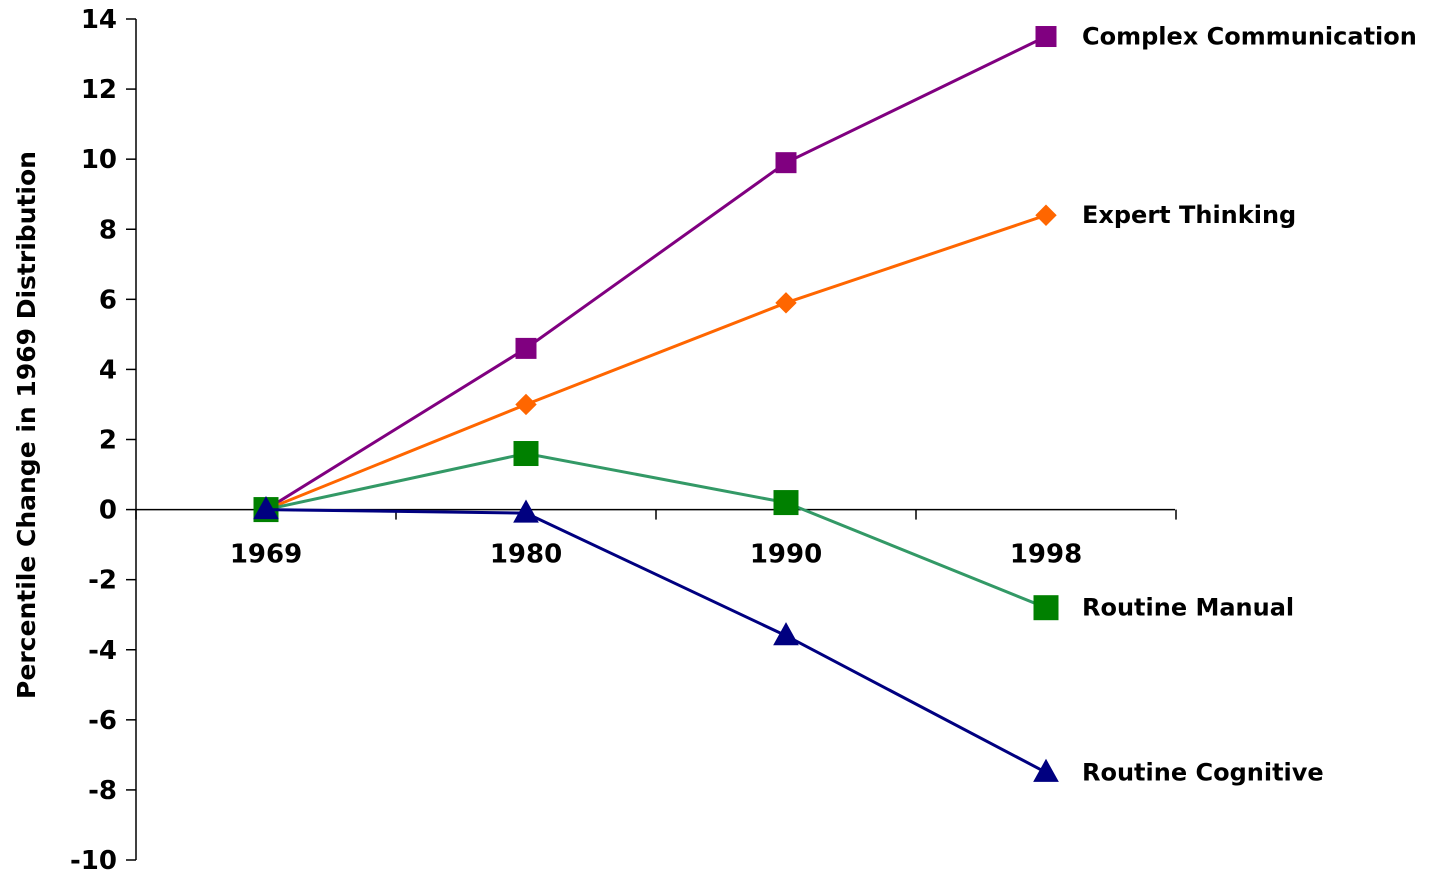 The width and height of the screenshot is (1443, 875). What do you see at coordinates (108, 511) in the screenshot?
I see `y-tick-label: 0` at bounding box center [108, 511].